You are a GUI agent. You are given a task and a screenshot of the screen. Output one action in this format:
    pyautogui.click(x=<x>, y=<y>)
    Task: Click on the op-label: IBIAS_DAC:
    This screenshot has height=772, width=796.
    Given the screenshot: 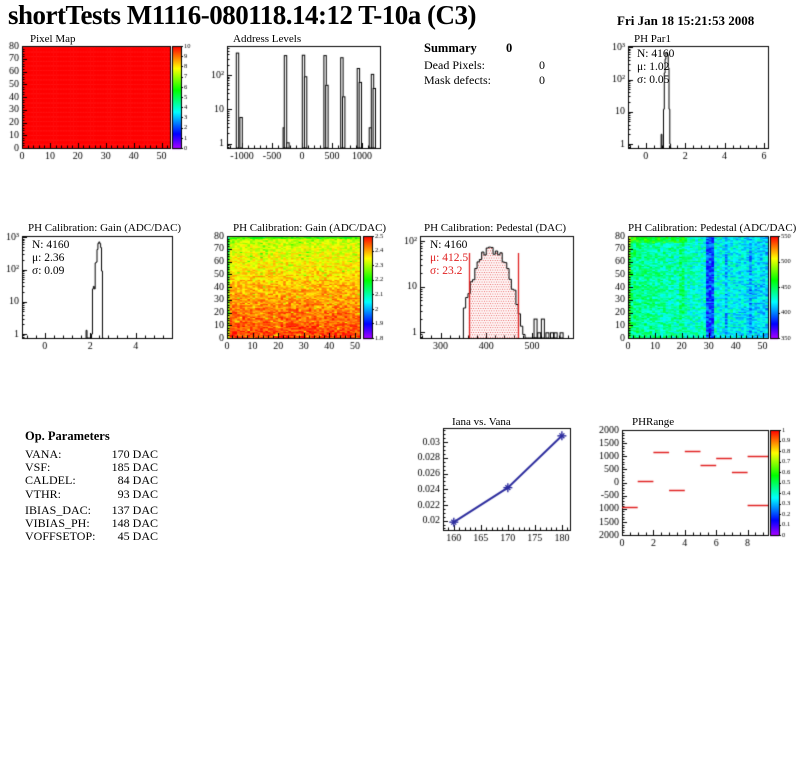 What is the action you would take?
    pyautogui.click(x=58, y=509)
    